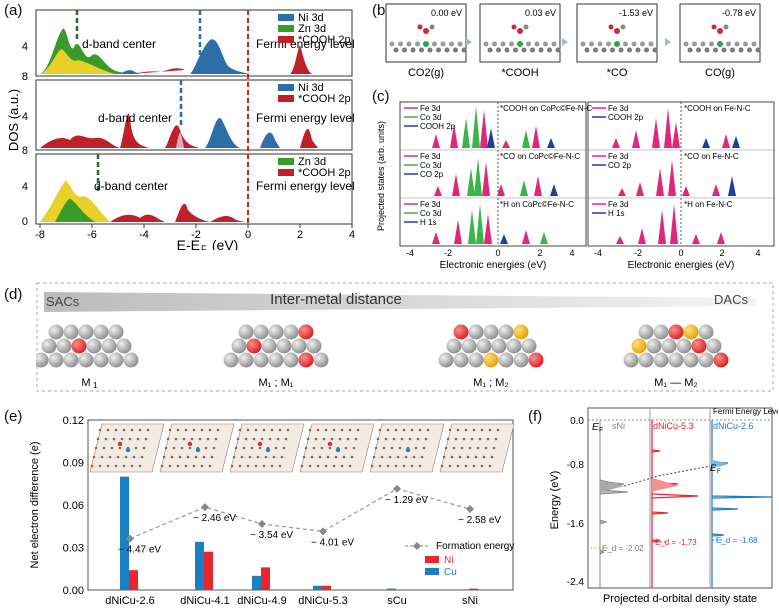 The image size is (779, 609). I want to click on a-xtick: 2, so click(300, 235).